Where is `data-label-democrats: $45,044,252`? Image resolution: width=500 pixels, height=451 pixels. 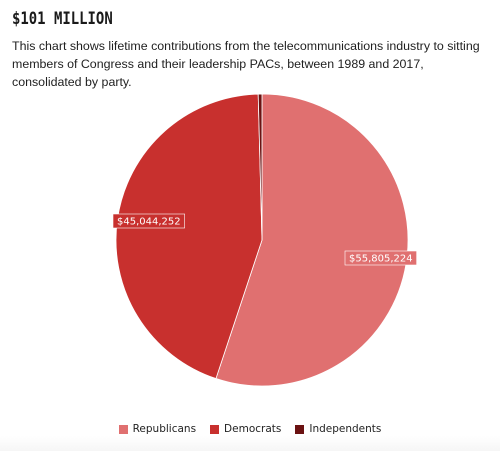
data-label-democrats: $45,044,252 is located at coordinates (148, 221).